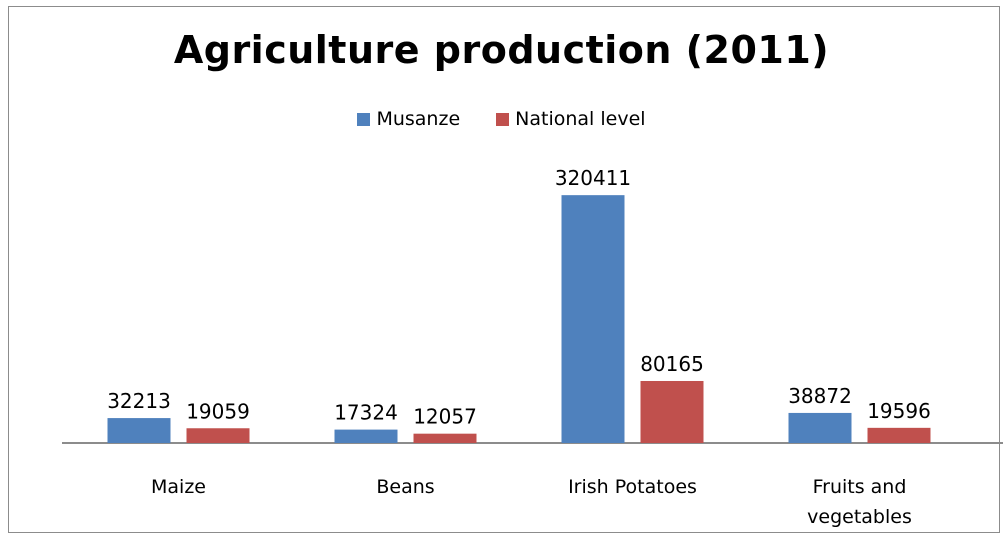  What do you see at coordinates (820, 427) in the screenshot?
I see `bar-fruits-and-vegetables-musanze` at bounding box center [820, 427].